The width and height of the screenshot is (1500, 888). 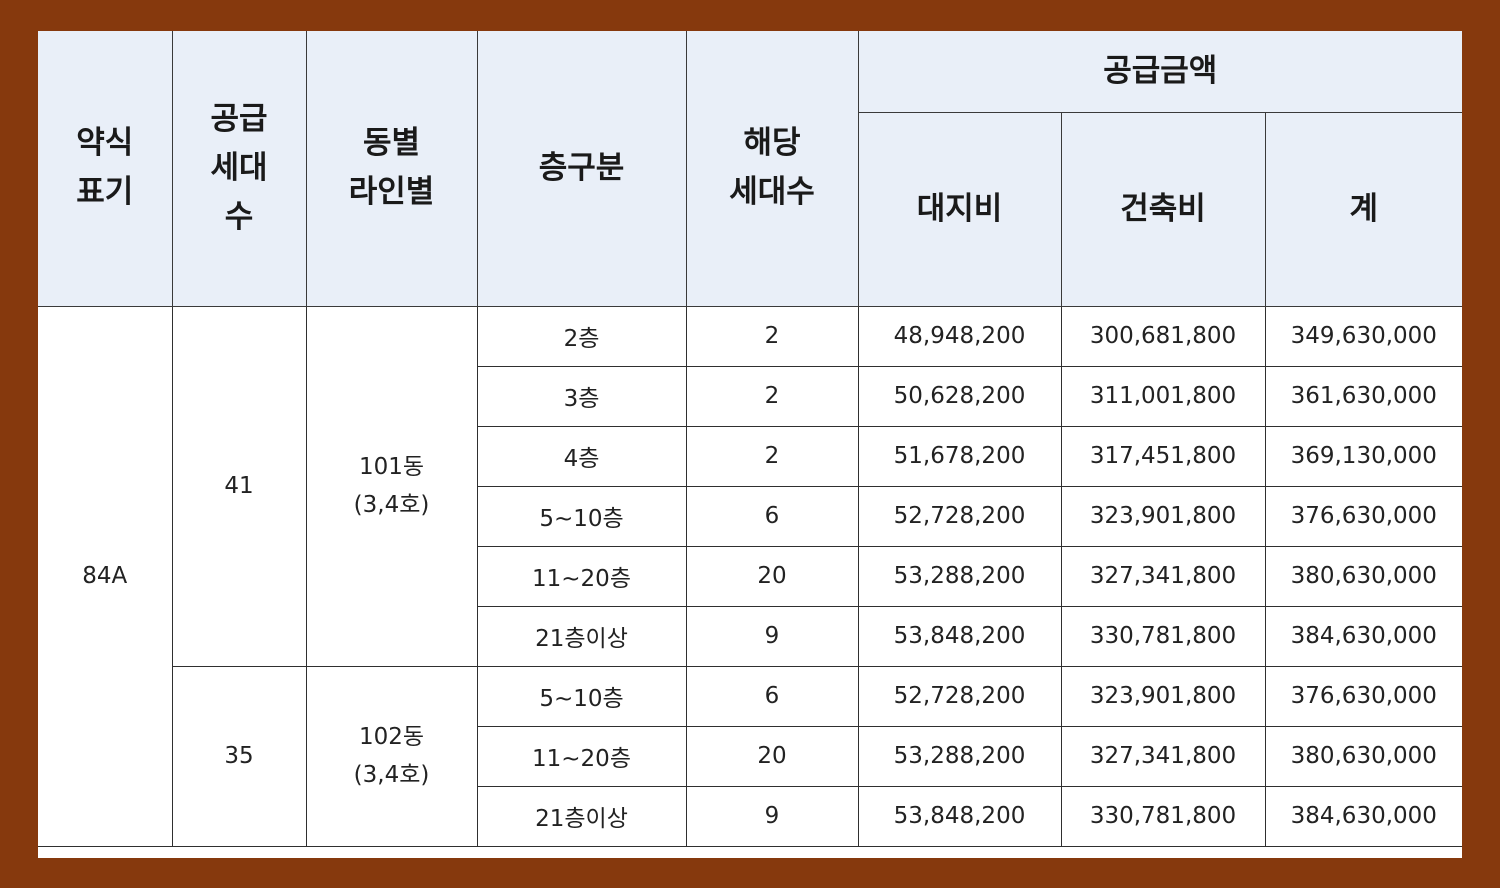 What do you see at coordinates (391, 486) in the screenshot?
I see `dong-cell: 101동 (3,4호)` at bounding box center [391, 486].